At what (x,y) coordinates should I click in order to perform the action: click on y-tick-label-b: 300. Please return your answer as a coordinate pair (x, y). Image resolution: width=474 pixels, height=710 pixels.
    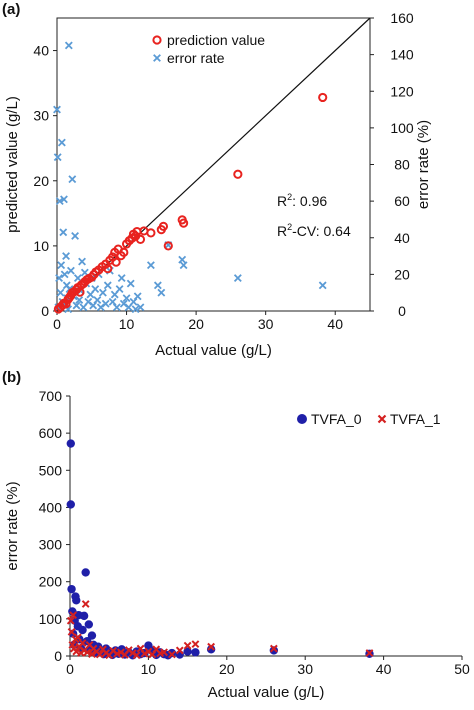
    Looking at the image, I should click on (51, 545).